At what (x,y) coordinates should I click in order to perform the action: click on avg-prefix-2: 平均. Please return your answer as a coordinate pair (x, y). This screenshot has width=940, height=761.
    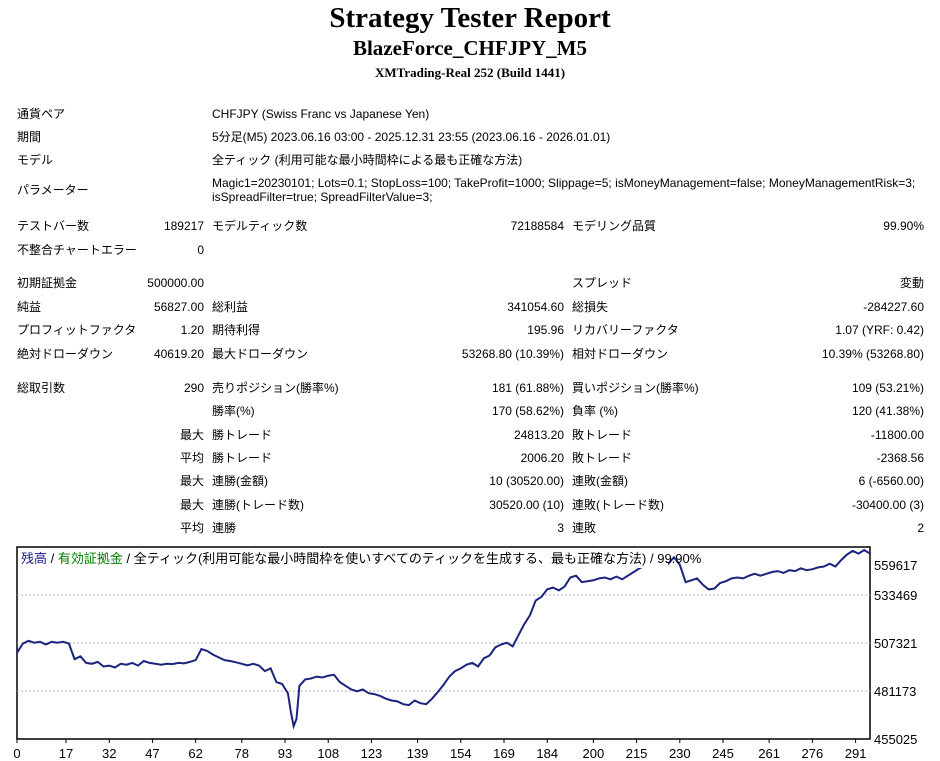
    Looking at the image, I should click on (191, 528).